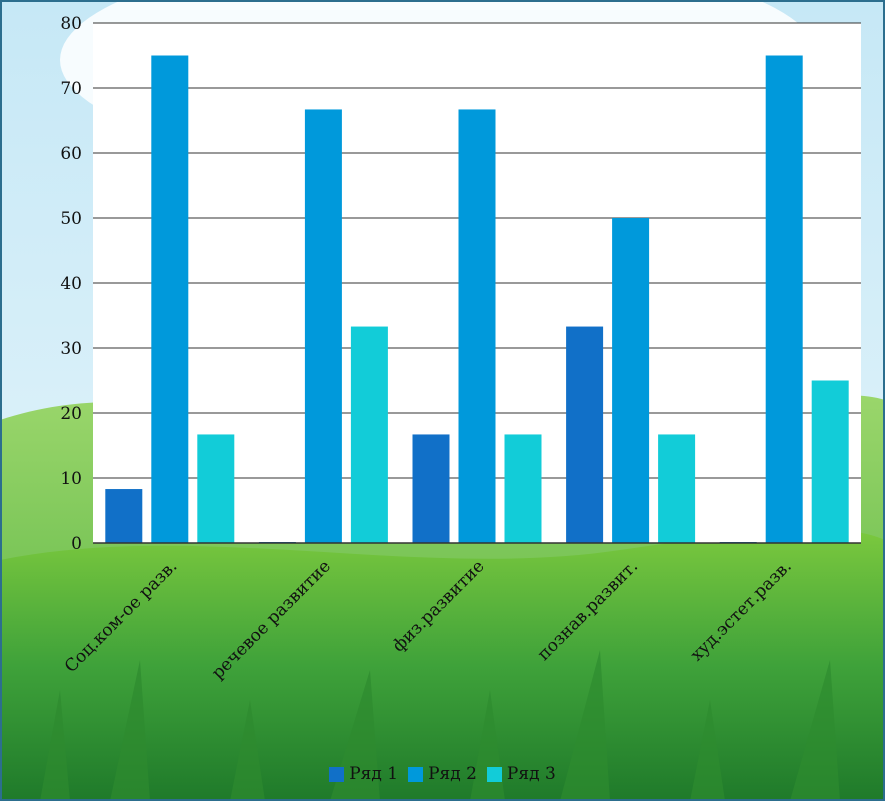 The height and width of the screenshot is (801, 885). Describe the element at coordinates (374, 774) in the screenshot. I see `legend-label: Ряд 1` at that location.